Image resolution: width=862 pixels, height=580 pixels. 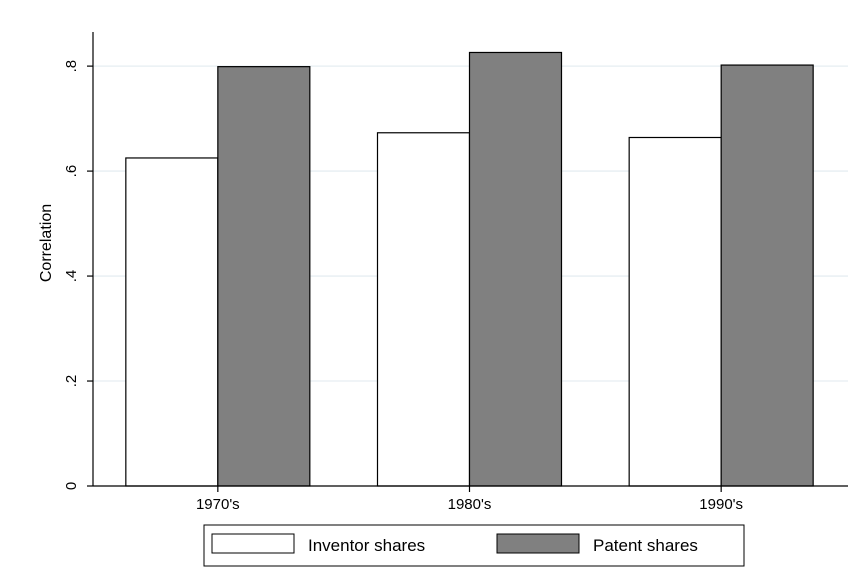 What do you see at coordinates (366, 545) in the screenshot?
I see `legend-label-inventor: Inventor shares` at bounding box center [366, 545].